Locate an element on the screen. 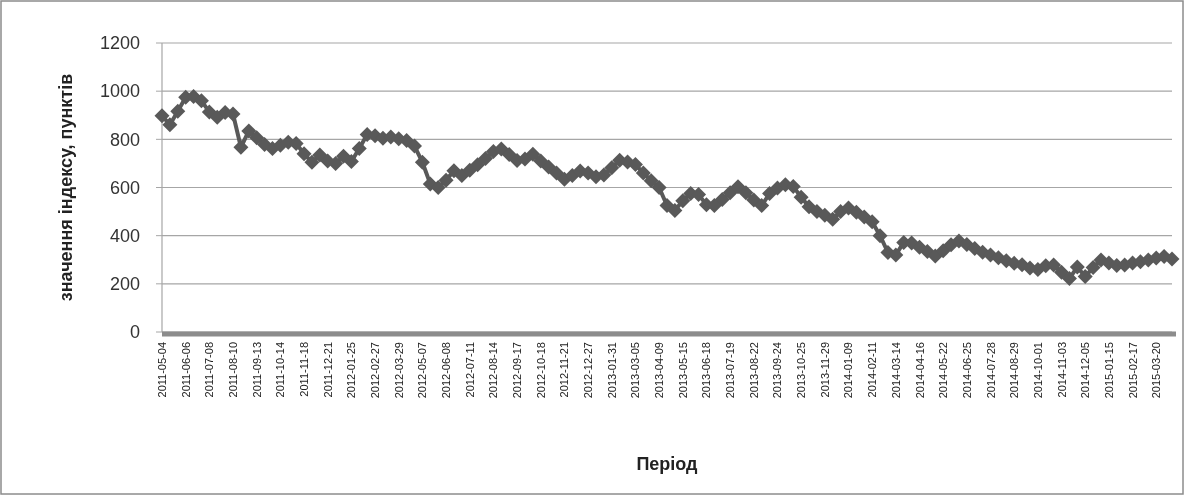  x-tick-label: 2012-12-27 is located at coordinates (588, 370).